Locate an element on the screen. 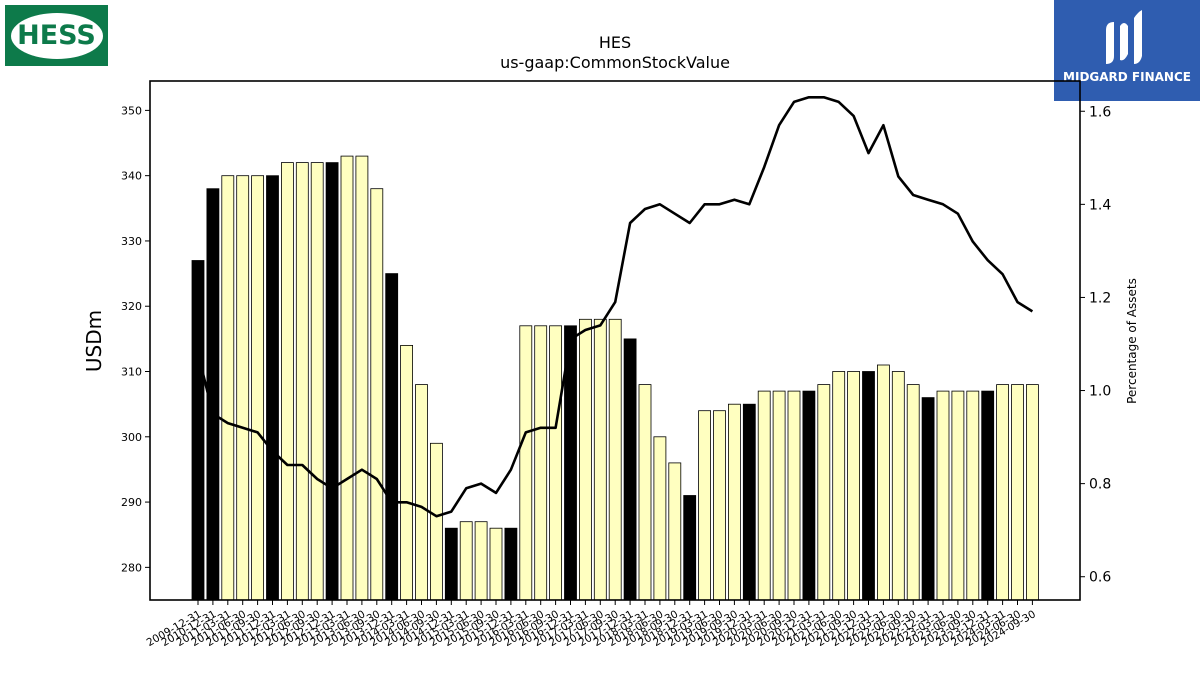  y-tick-label: 340 is located at coordinates (131, 176).